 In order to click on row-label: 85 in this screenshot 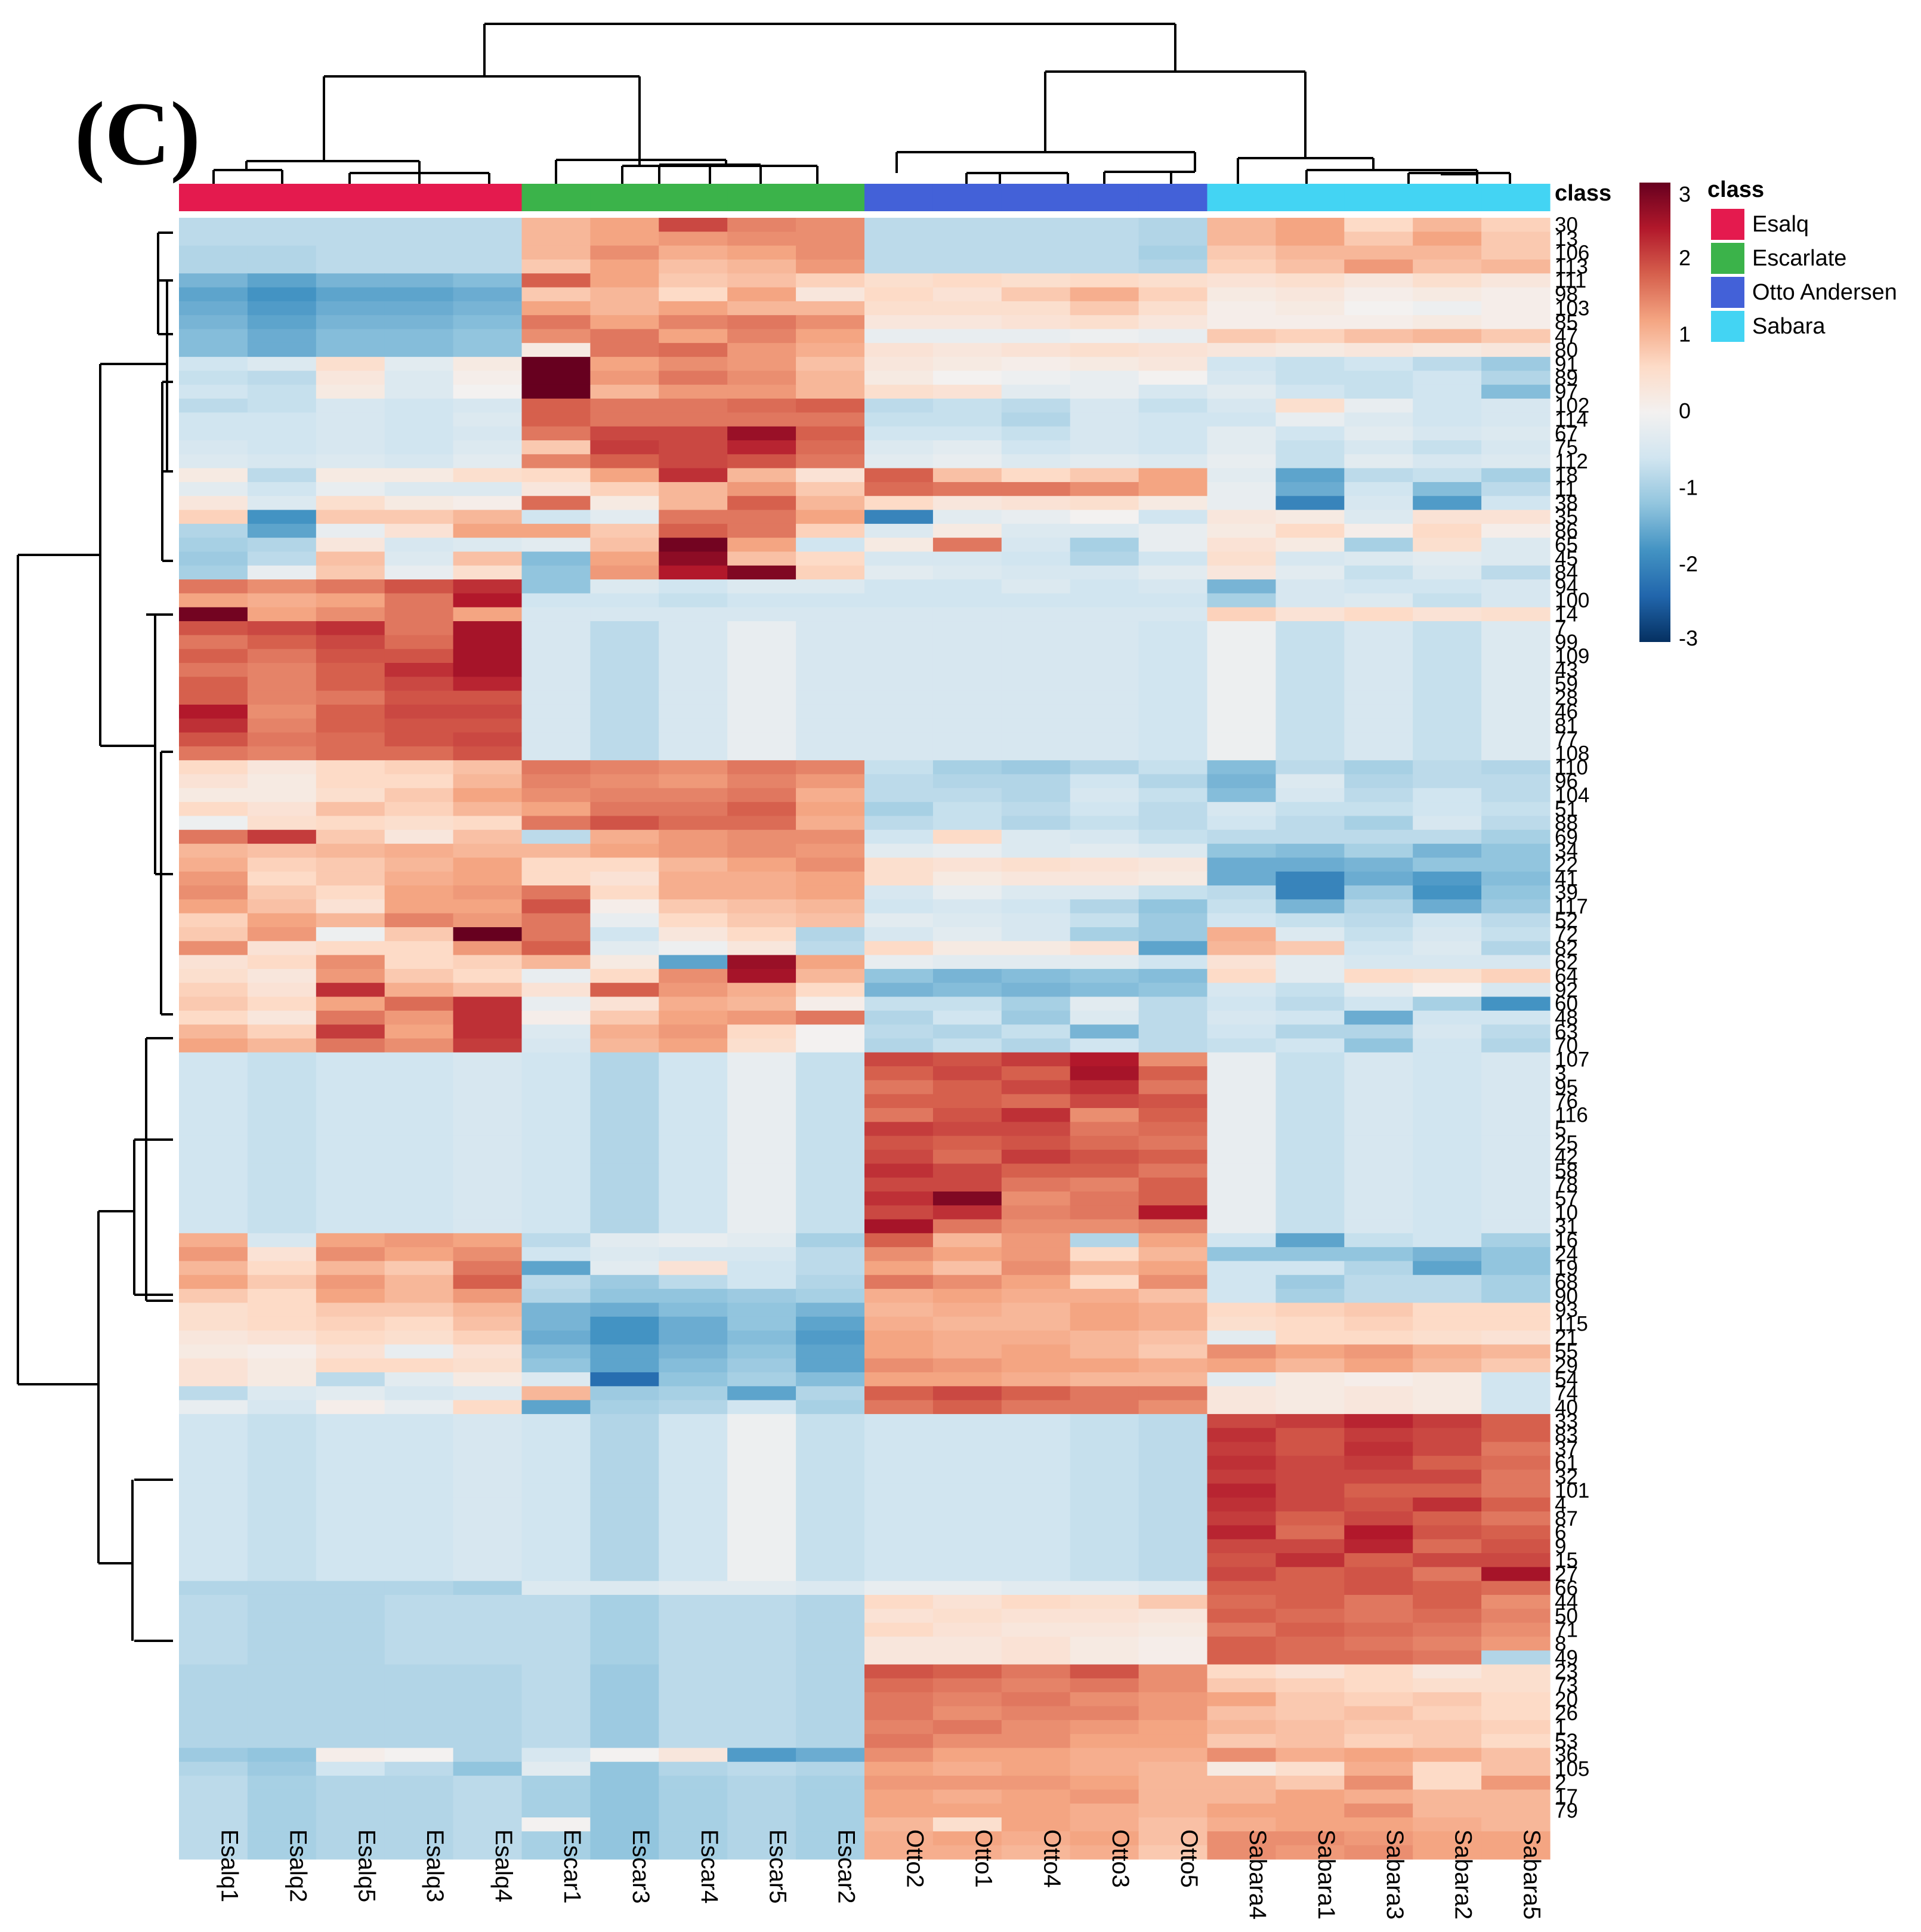, I will do `click(1566, 322)`.